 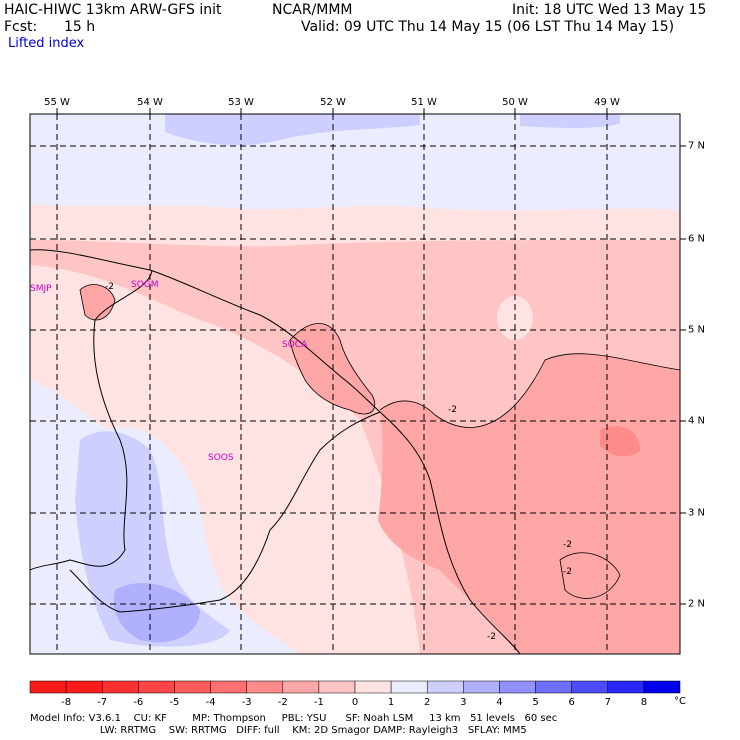 I want to click on forecast-hour: 15 h, so click(x=80, y=27).